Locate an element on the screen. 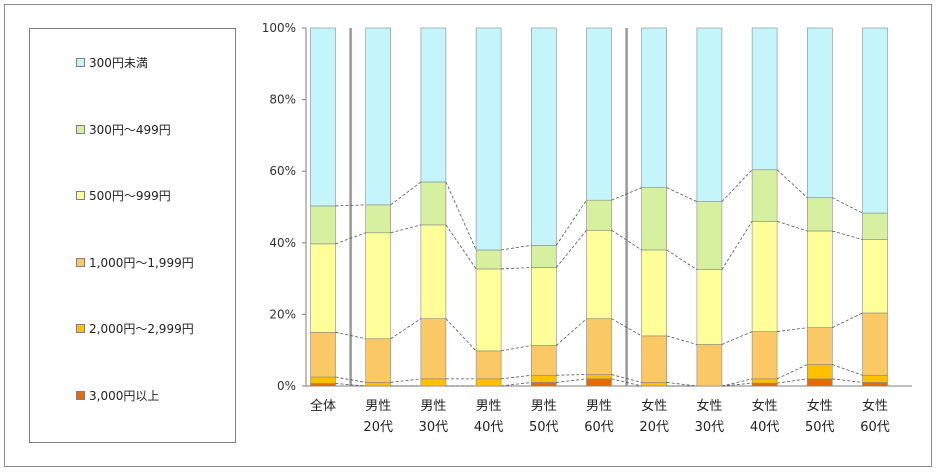  legend-label: 500円～999円 is located at coordinates (130, 195).